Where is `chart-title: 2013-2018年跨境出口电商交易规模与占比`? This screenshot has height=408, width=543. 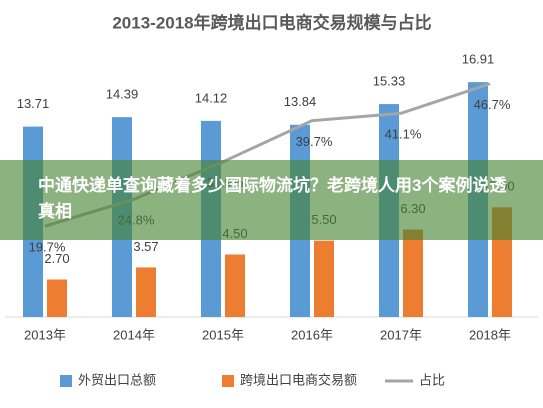 chart-title: 2013-2018年跨境出口电商交易规模与占比 is located at coordinates (271, 22).